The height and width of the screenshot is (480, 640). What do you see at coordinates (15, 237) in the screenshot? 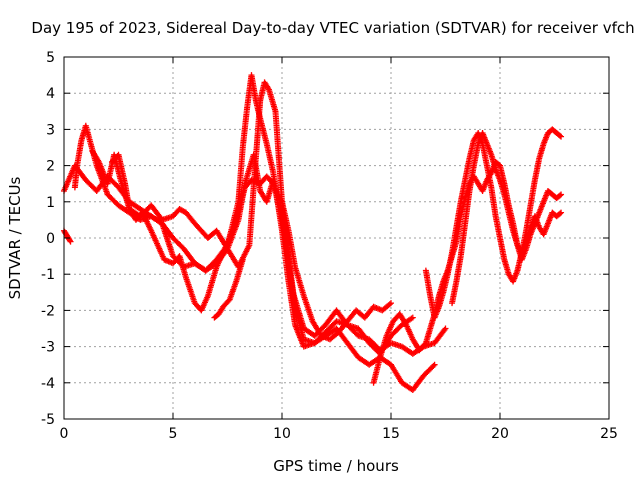
I see `y-axis-label: SDTVAR / TECUs` at bounding box center [15, 237].